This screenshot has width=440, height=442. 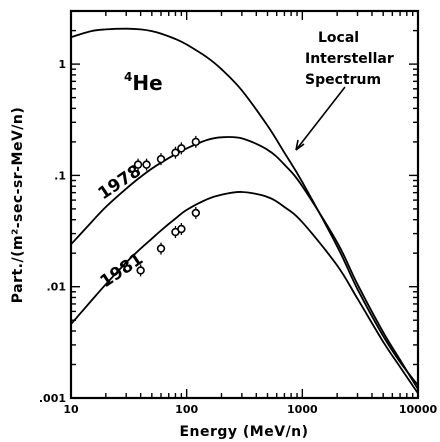 I want to click on x-tick-label: 100, so click(x=186, y=409).